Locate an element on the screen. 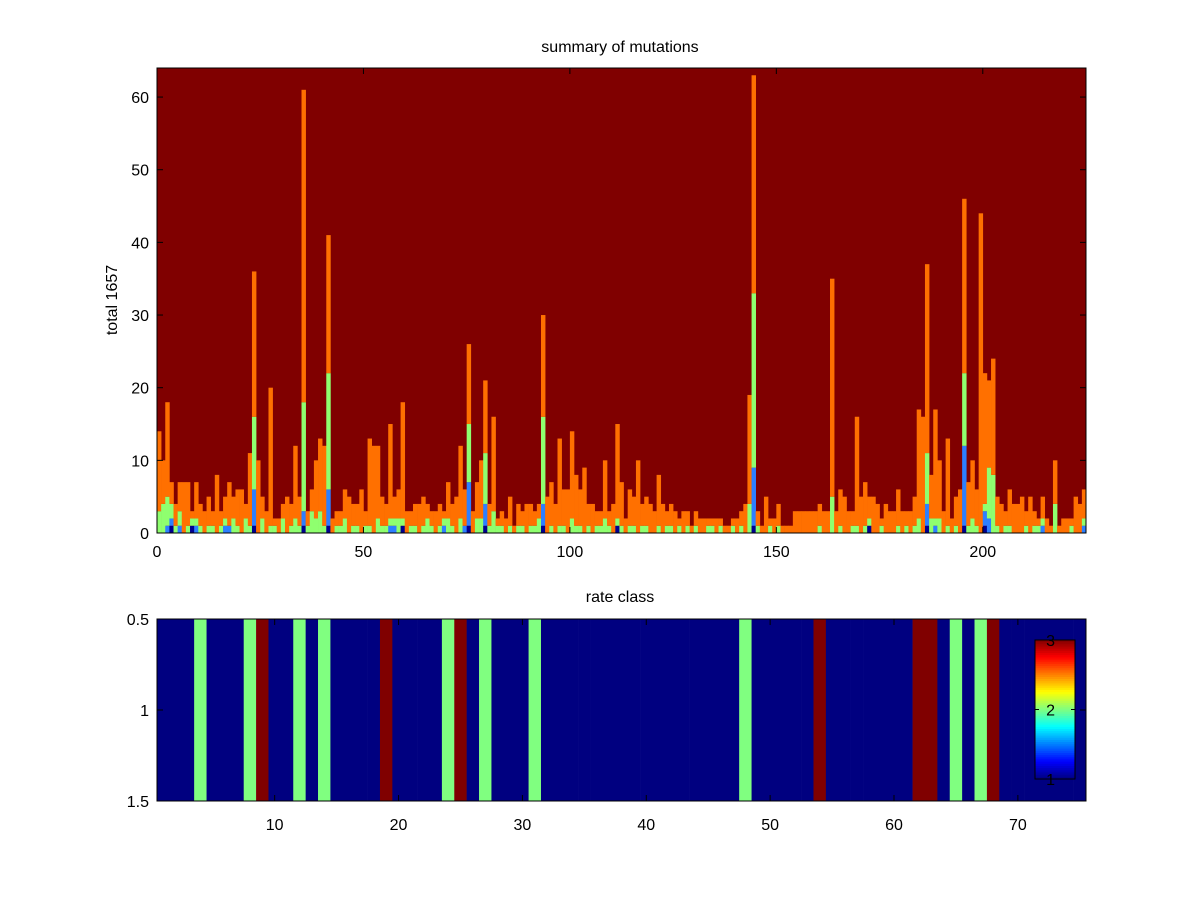  y-tick-label: 0 is located at coordinates (144, 534).